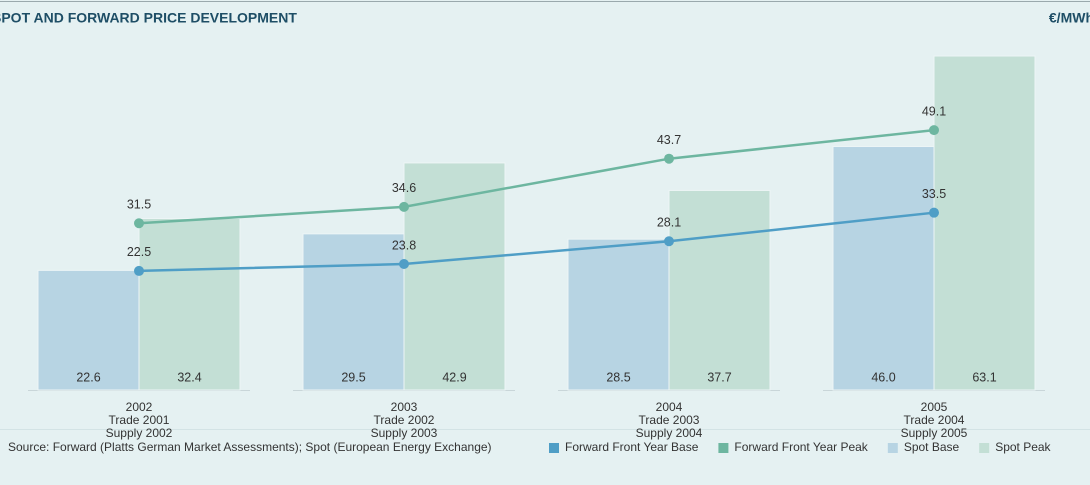 The width and height of the screenshot is (1090, 485). What do you see at coordinates (984, 377) in the screenshot?
I see `bar-value-label: 63.1` at bounding box center [984, 377].